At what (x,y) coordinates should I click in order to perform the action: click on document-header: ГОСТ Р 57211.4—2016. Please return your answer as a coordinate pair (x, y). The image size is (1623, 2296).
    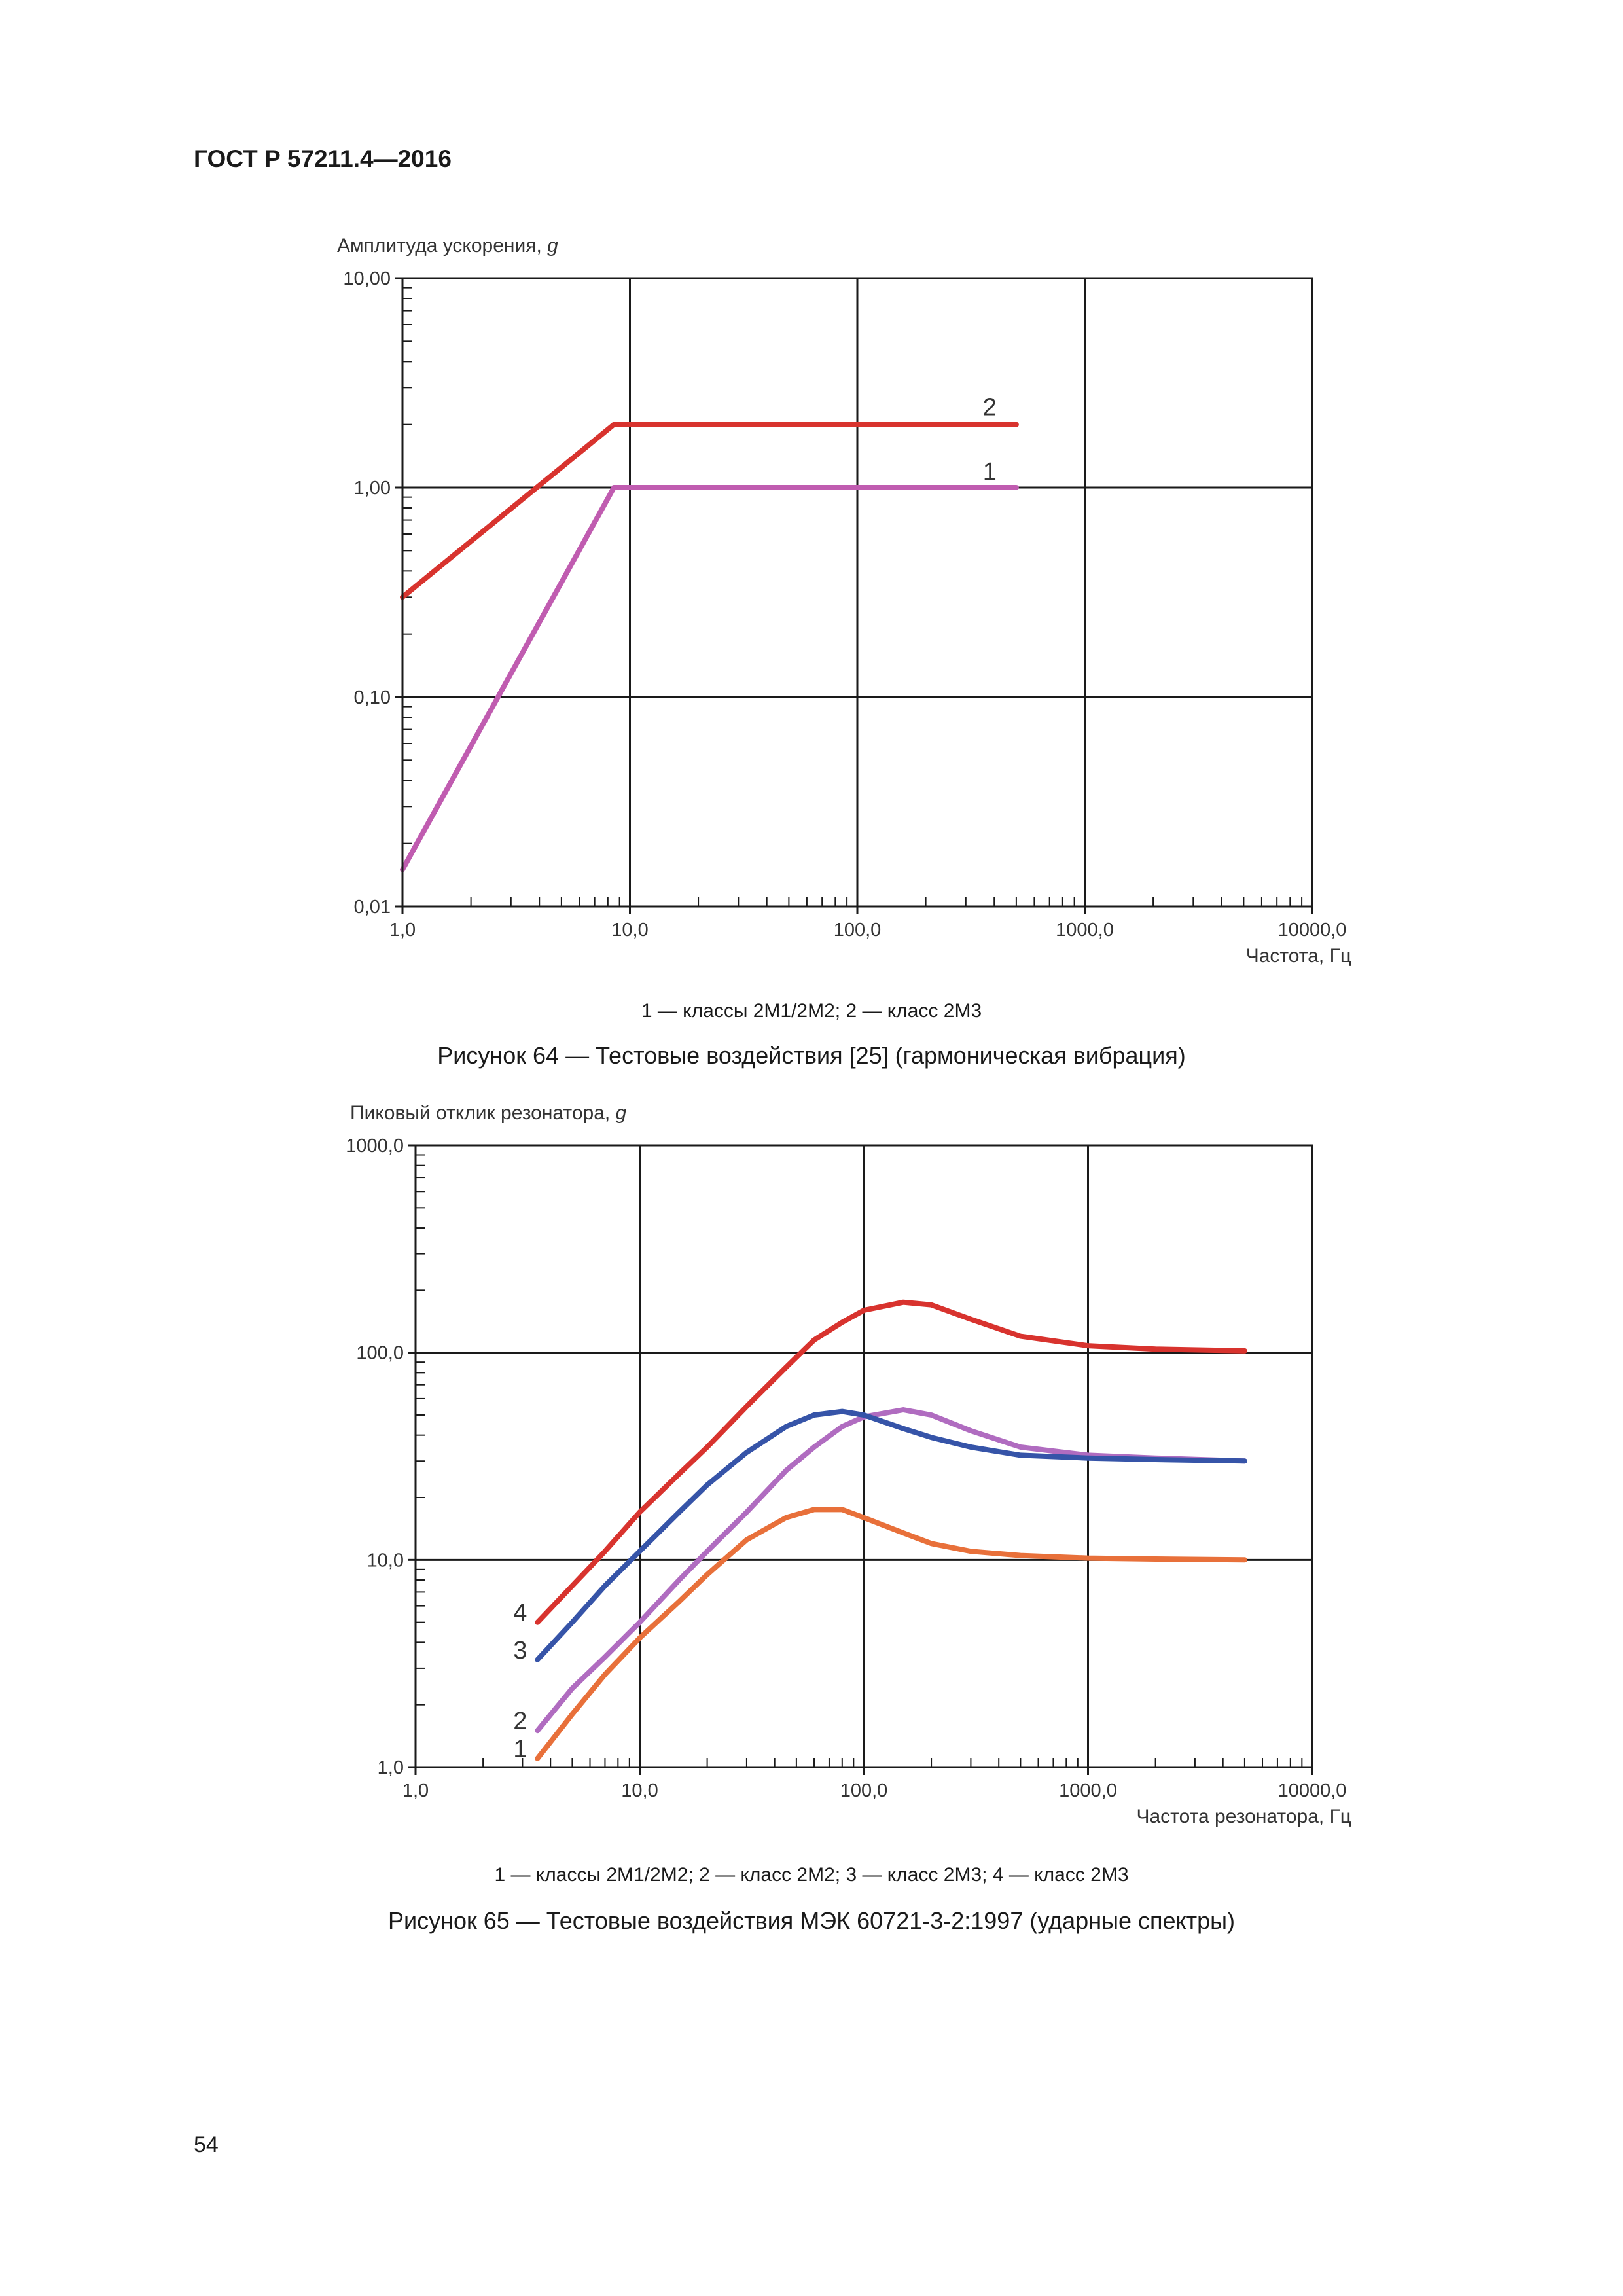
    Looking at the image, I should click on (323, 158).